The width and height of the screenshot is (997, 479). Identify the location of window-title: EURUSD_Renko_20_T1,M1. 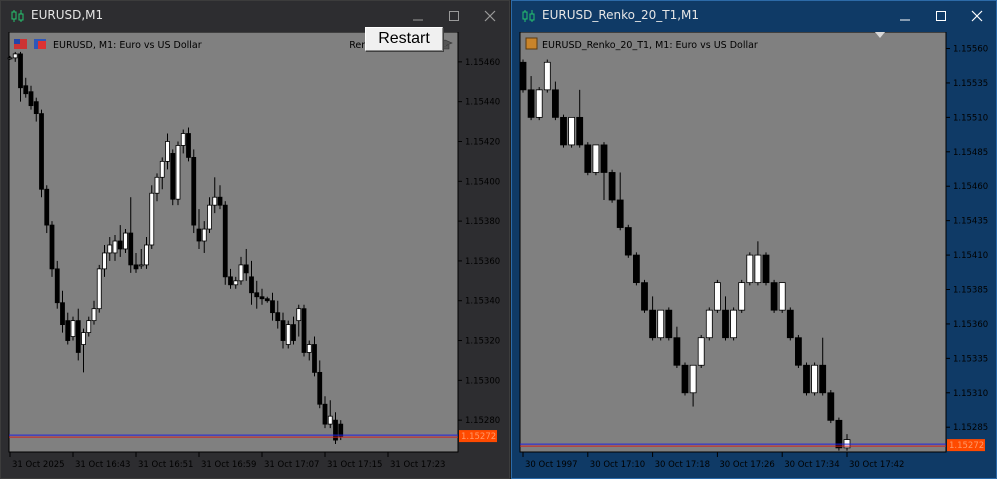
(621, 15).